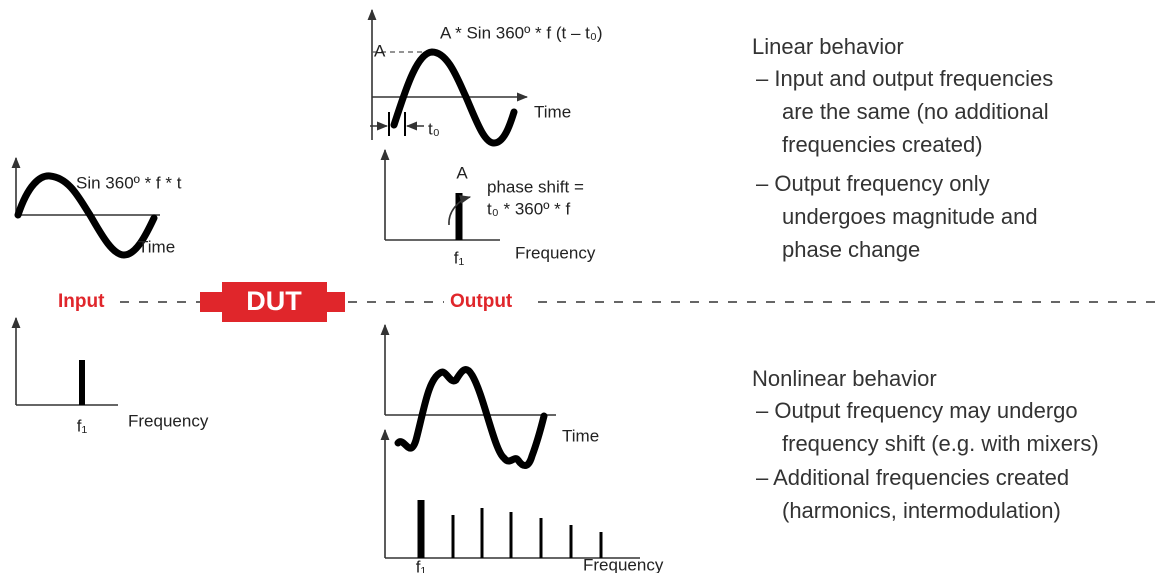  What do you see at coordinates (460, 210) in the screenshot?
I see `phase-arrow` at bounding box center [460, 210].